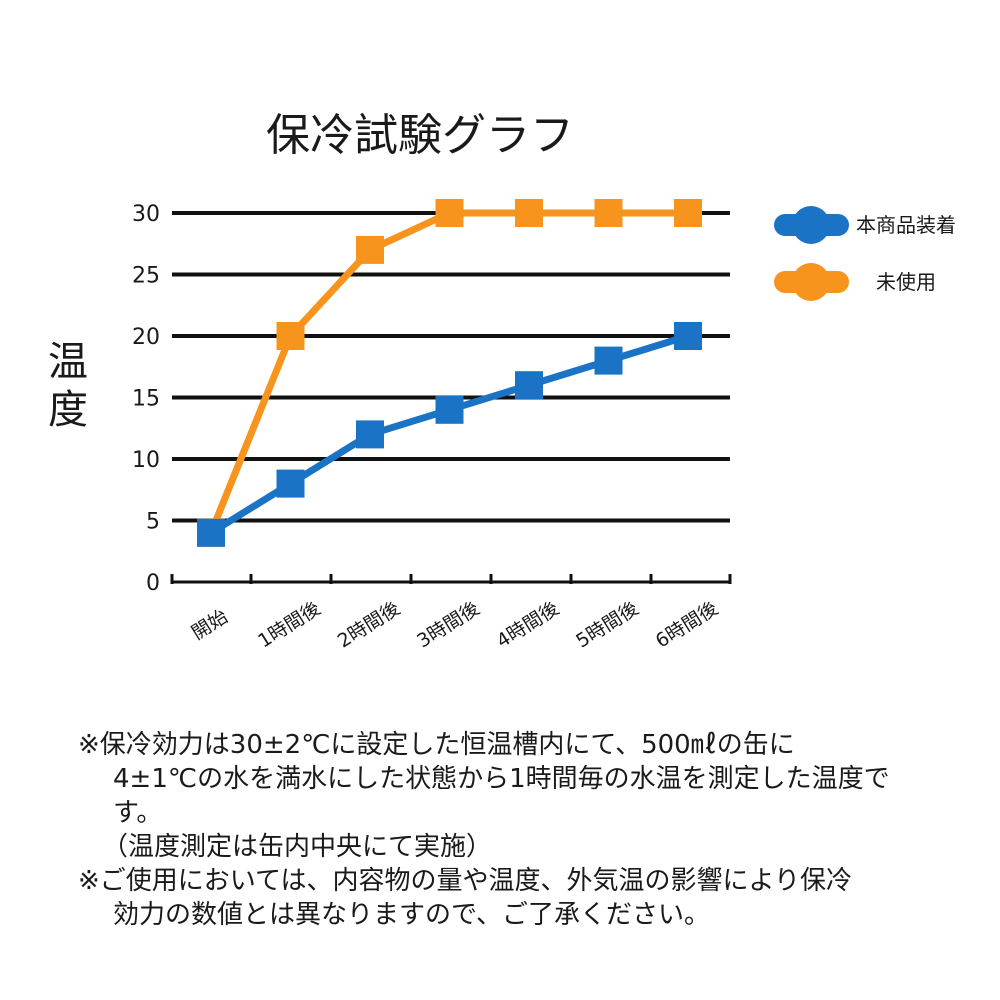 This screenshot has height=1000, width=1000. Describe the element at coordinates (687, 624) in the screenshot. I see `x-tick-label: 6時間後` at that location.